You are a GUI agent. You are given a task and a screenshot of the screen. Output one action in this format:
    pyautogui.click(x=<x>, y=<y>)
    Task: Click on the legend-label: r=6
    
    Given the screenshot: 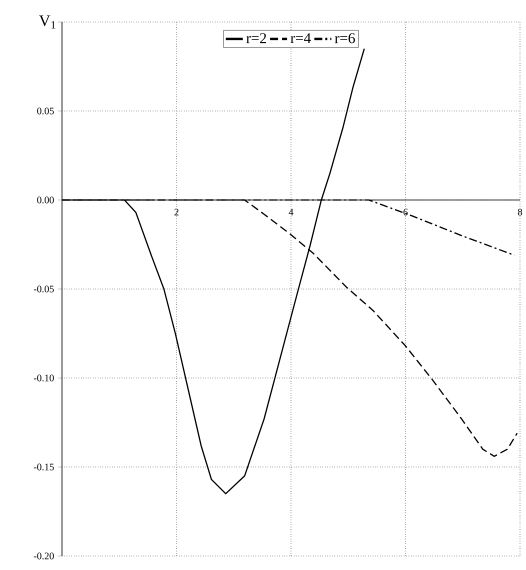 What is the action you would take?
    pyautogui.click(x=344, y=38)
    